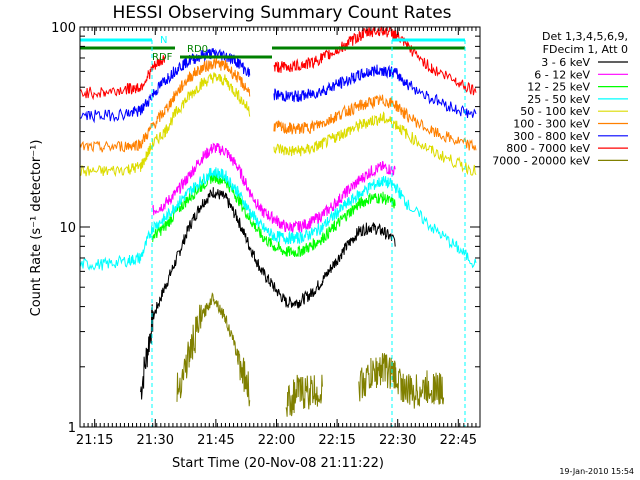  Describe the element at coordinates (281, 13) in the screenshot. I see `chart-title: HESSI Observing Summary Count Rates` at that location.